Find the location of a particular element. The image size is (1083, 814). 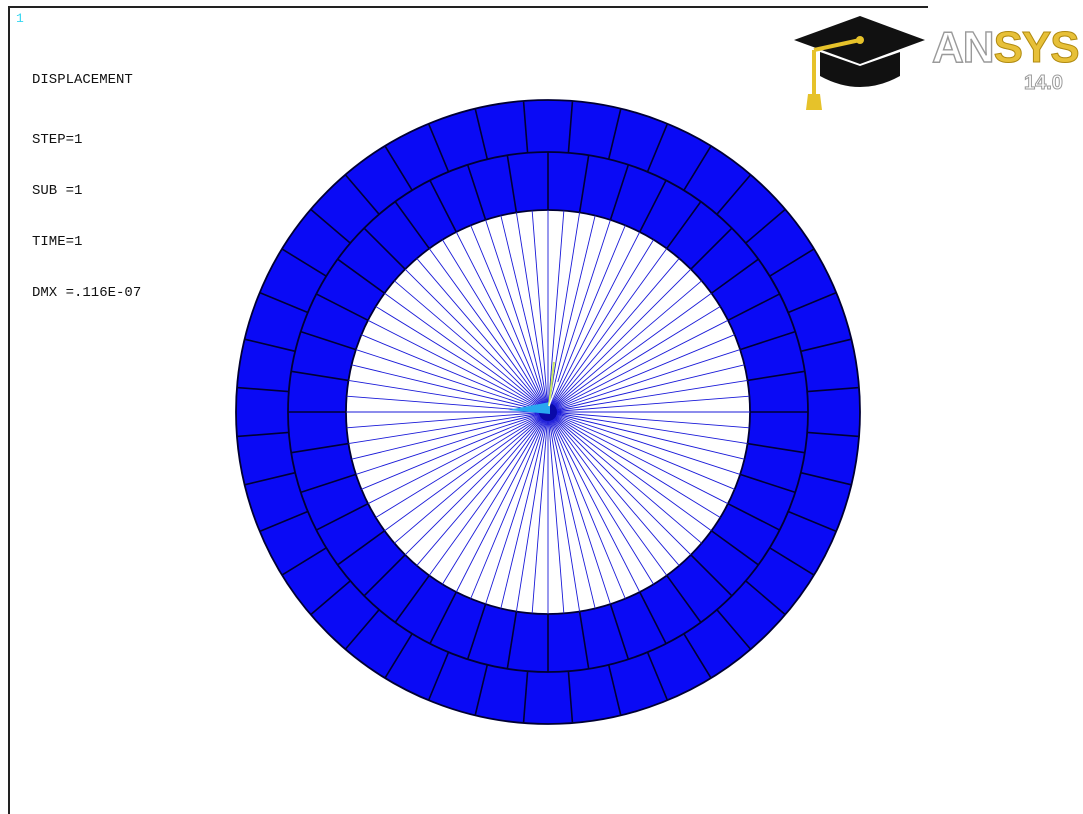

viewport-border-left is located at coordinates (9, 410).